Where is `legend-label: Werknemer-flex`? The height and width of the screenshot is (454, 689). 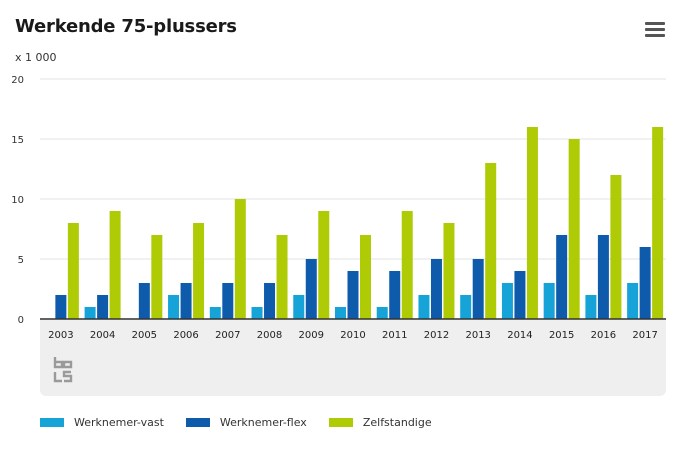
legend-label: Werknemer-flex is located at coordinates (263, 422).